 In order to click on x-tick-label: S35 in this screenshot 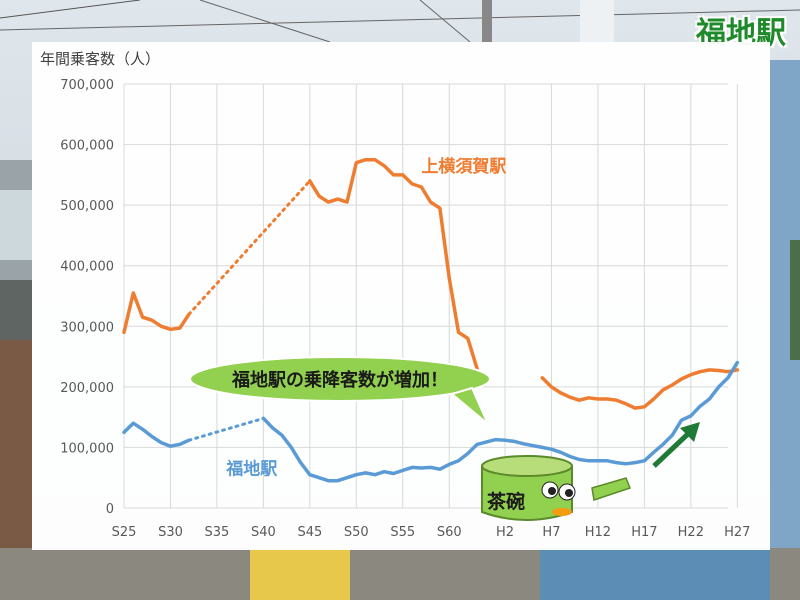, I will do `click(217, 532)`.